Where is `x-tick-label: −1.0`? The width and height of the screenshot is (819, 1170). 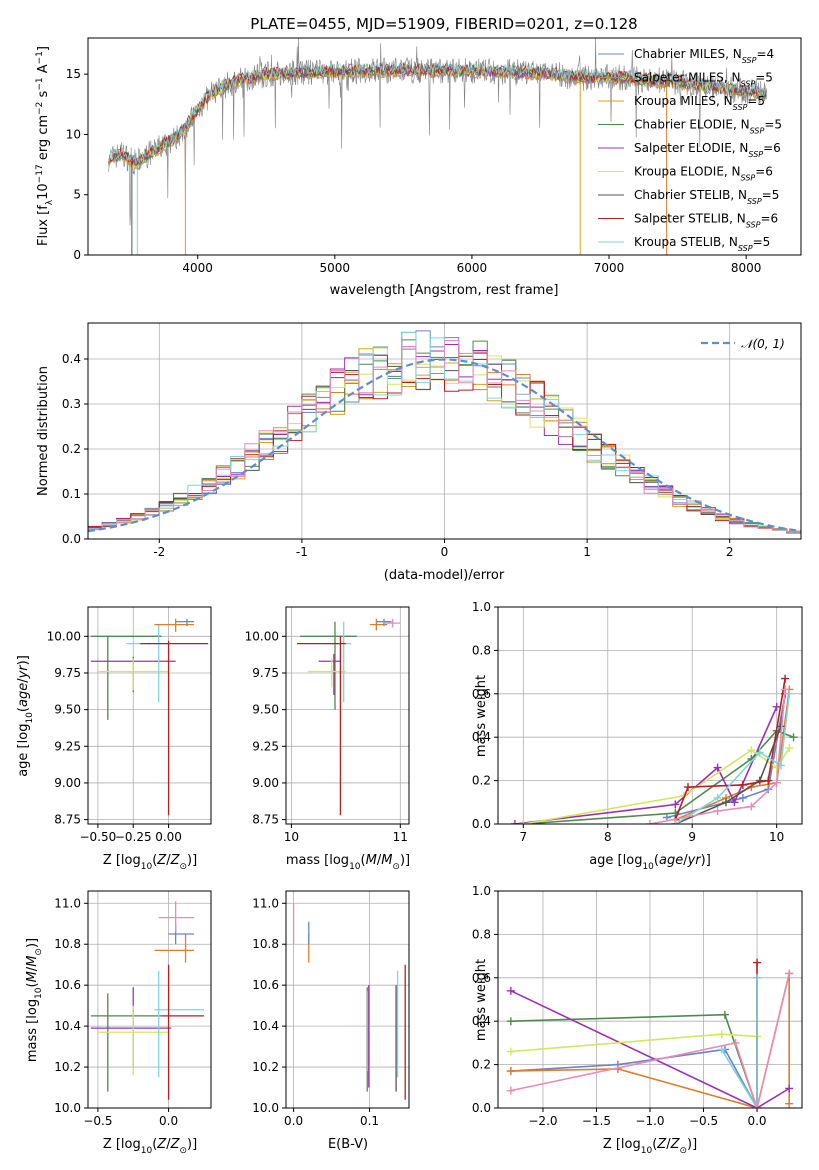
x-tick-label: −1.0 is located at coordinates (649, 1121).